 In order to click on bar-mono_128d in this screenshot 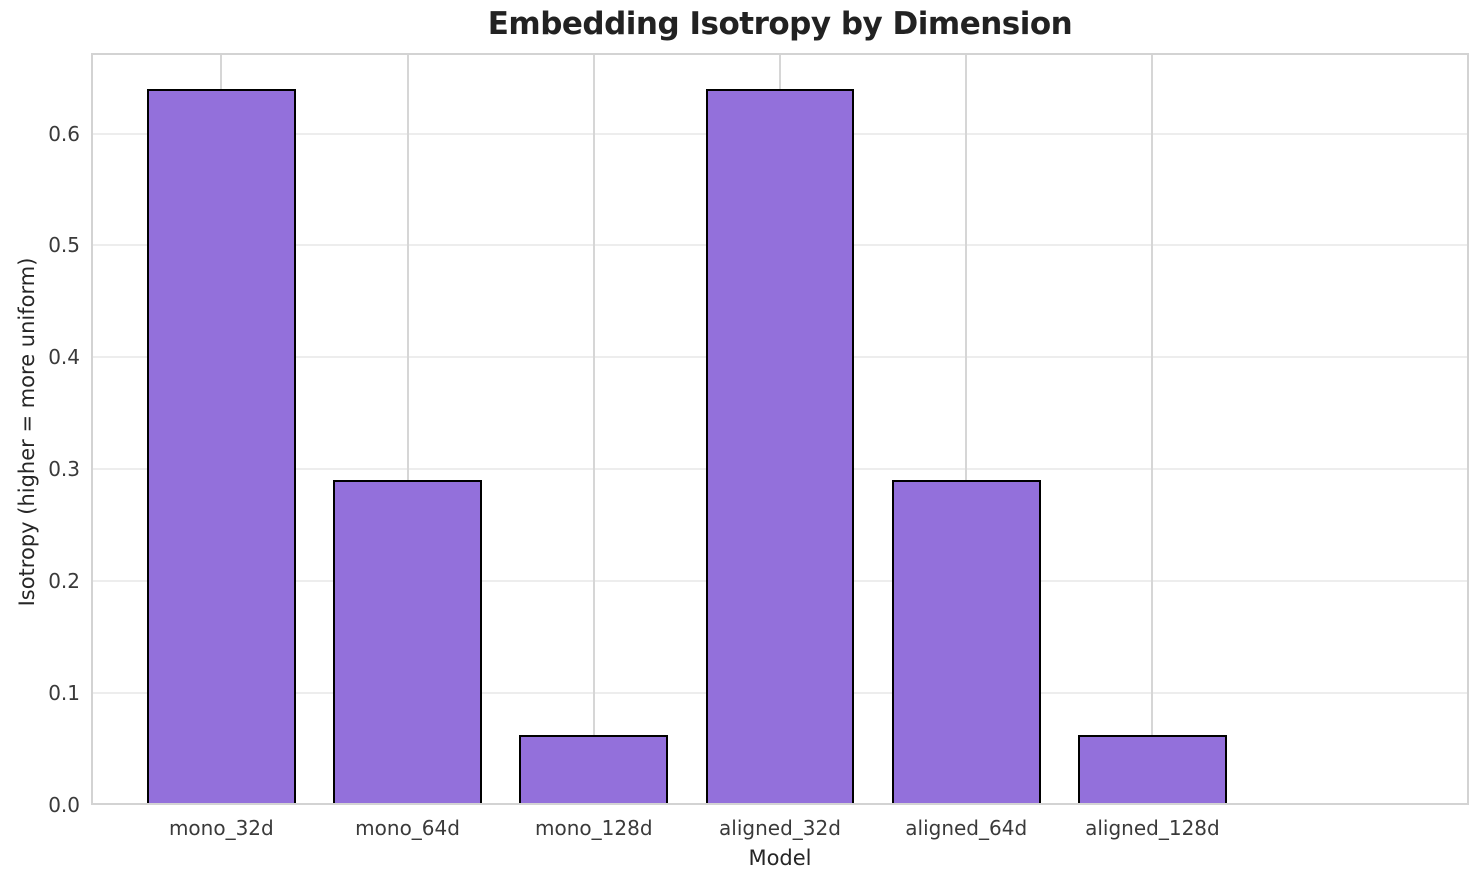, I will do `click(594, 769)`.